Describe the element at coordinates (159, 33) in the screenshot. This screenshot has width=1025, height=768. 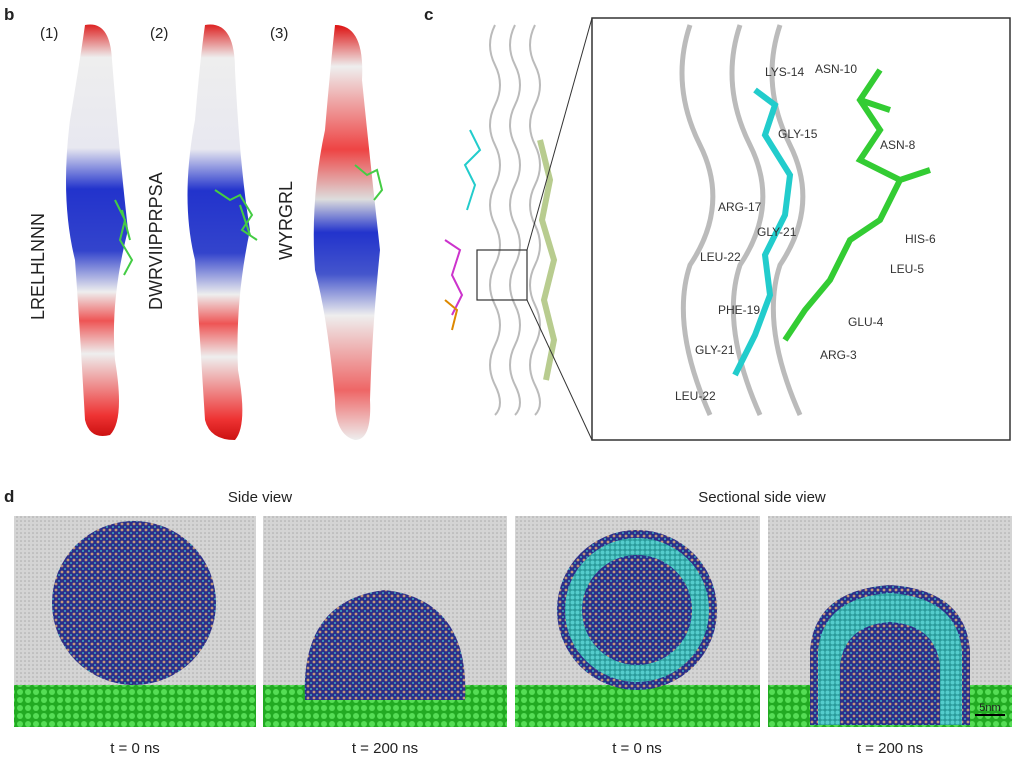
I see `item-number: (2)` at that location.